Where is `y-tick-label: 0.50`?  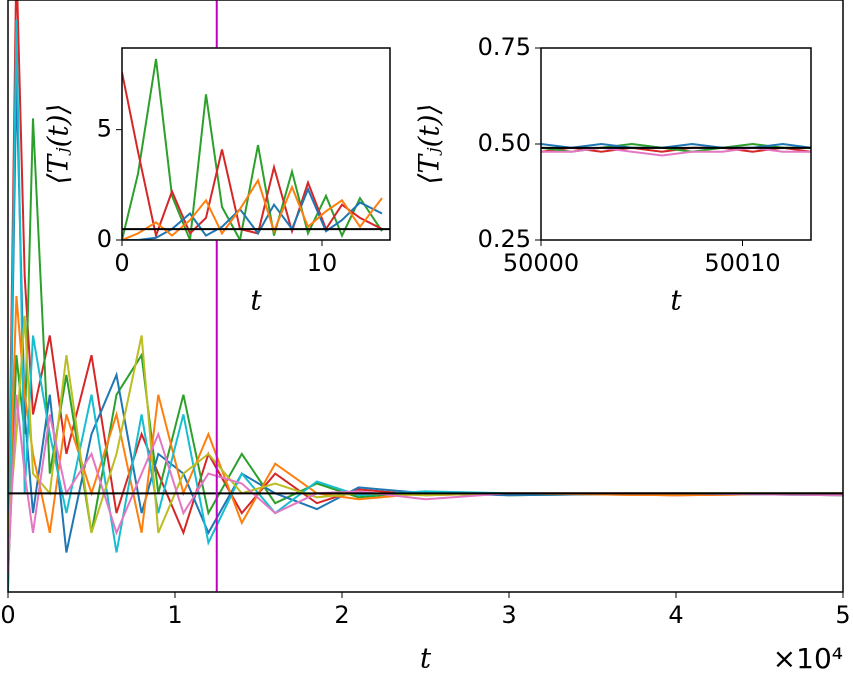
y-tick-label: 0.50 is located at coordinates (504, 143).